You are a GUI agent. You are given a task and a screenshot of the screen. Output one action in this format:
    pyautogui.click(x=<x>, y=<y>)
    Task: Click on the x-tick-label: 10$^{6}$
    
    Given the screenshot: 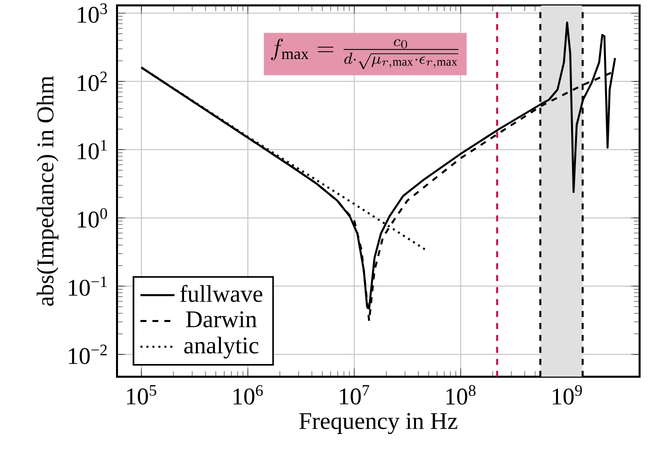 What is the action you would take?
    pyautogui.click(x=248, y=395)
    